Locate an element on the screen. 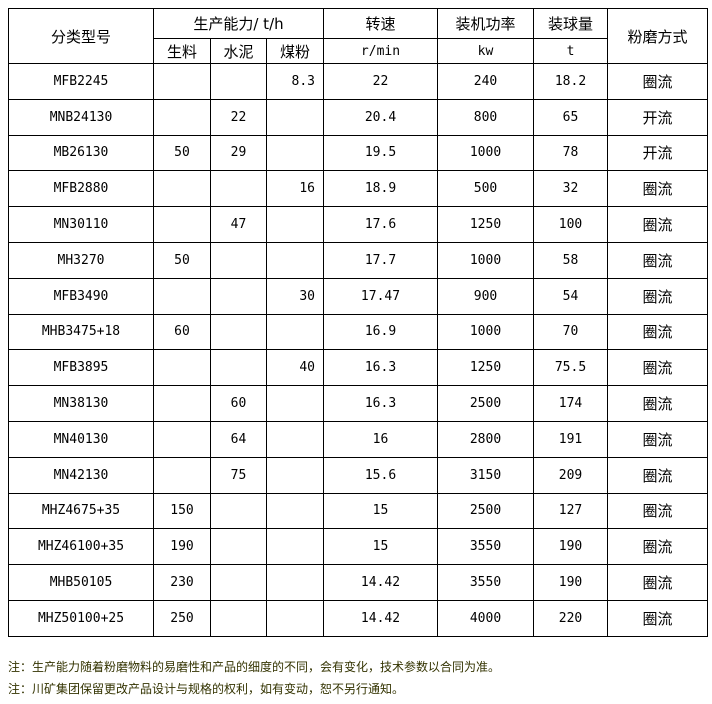 This screenshot has width=712, height=704. cell-ball: 32 is located at coordinates (570, 189).